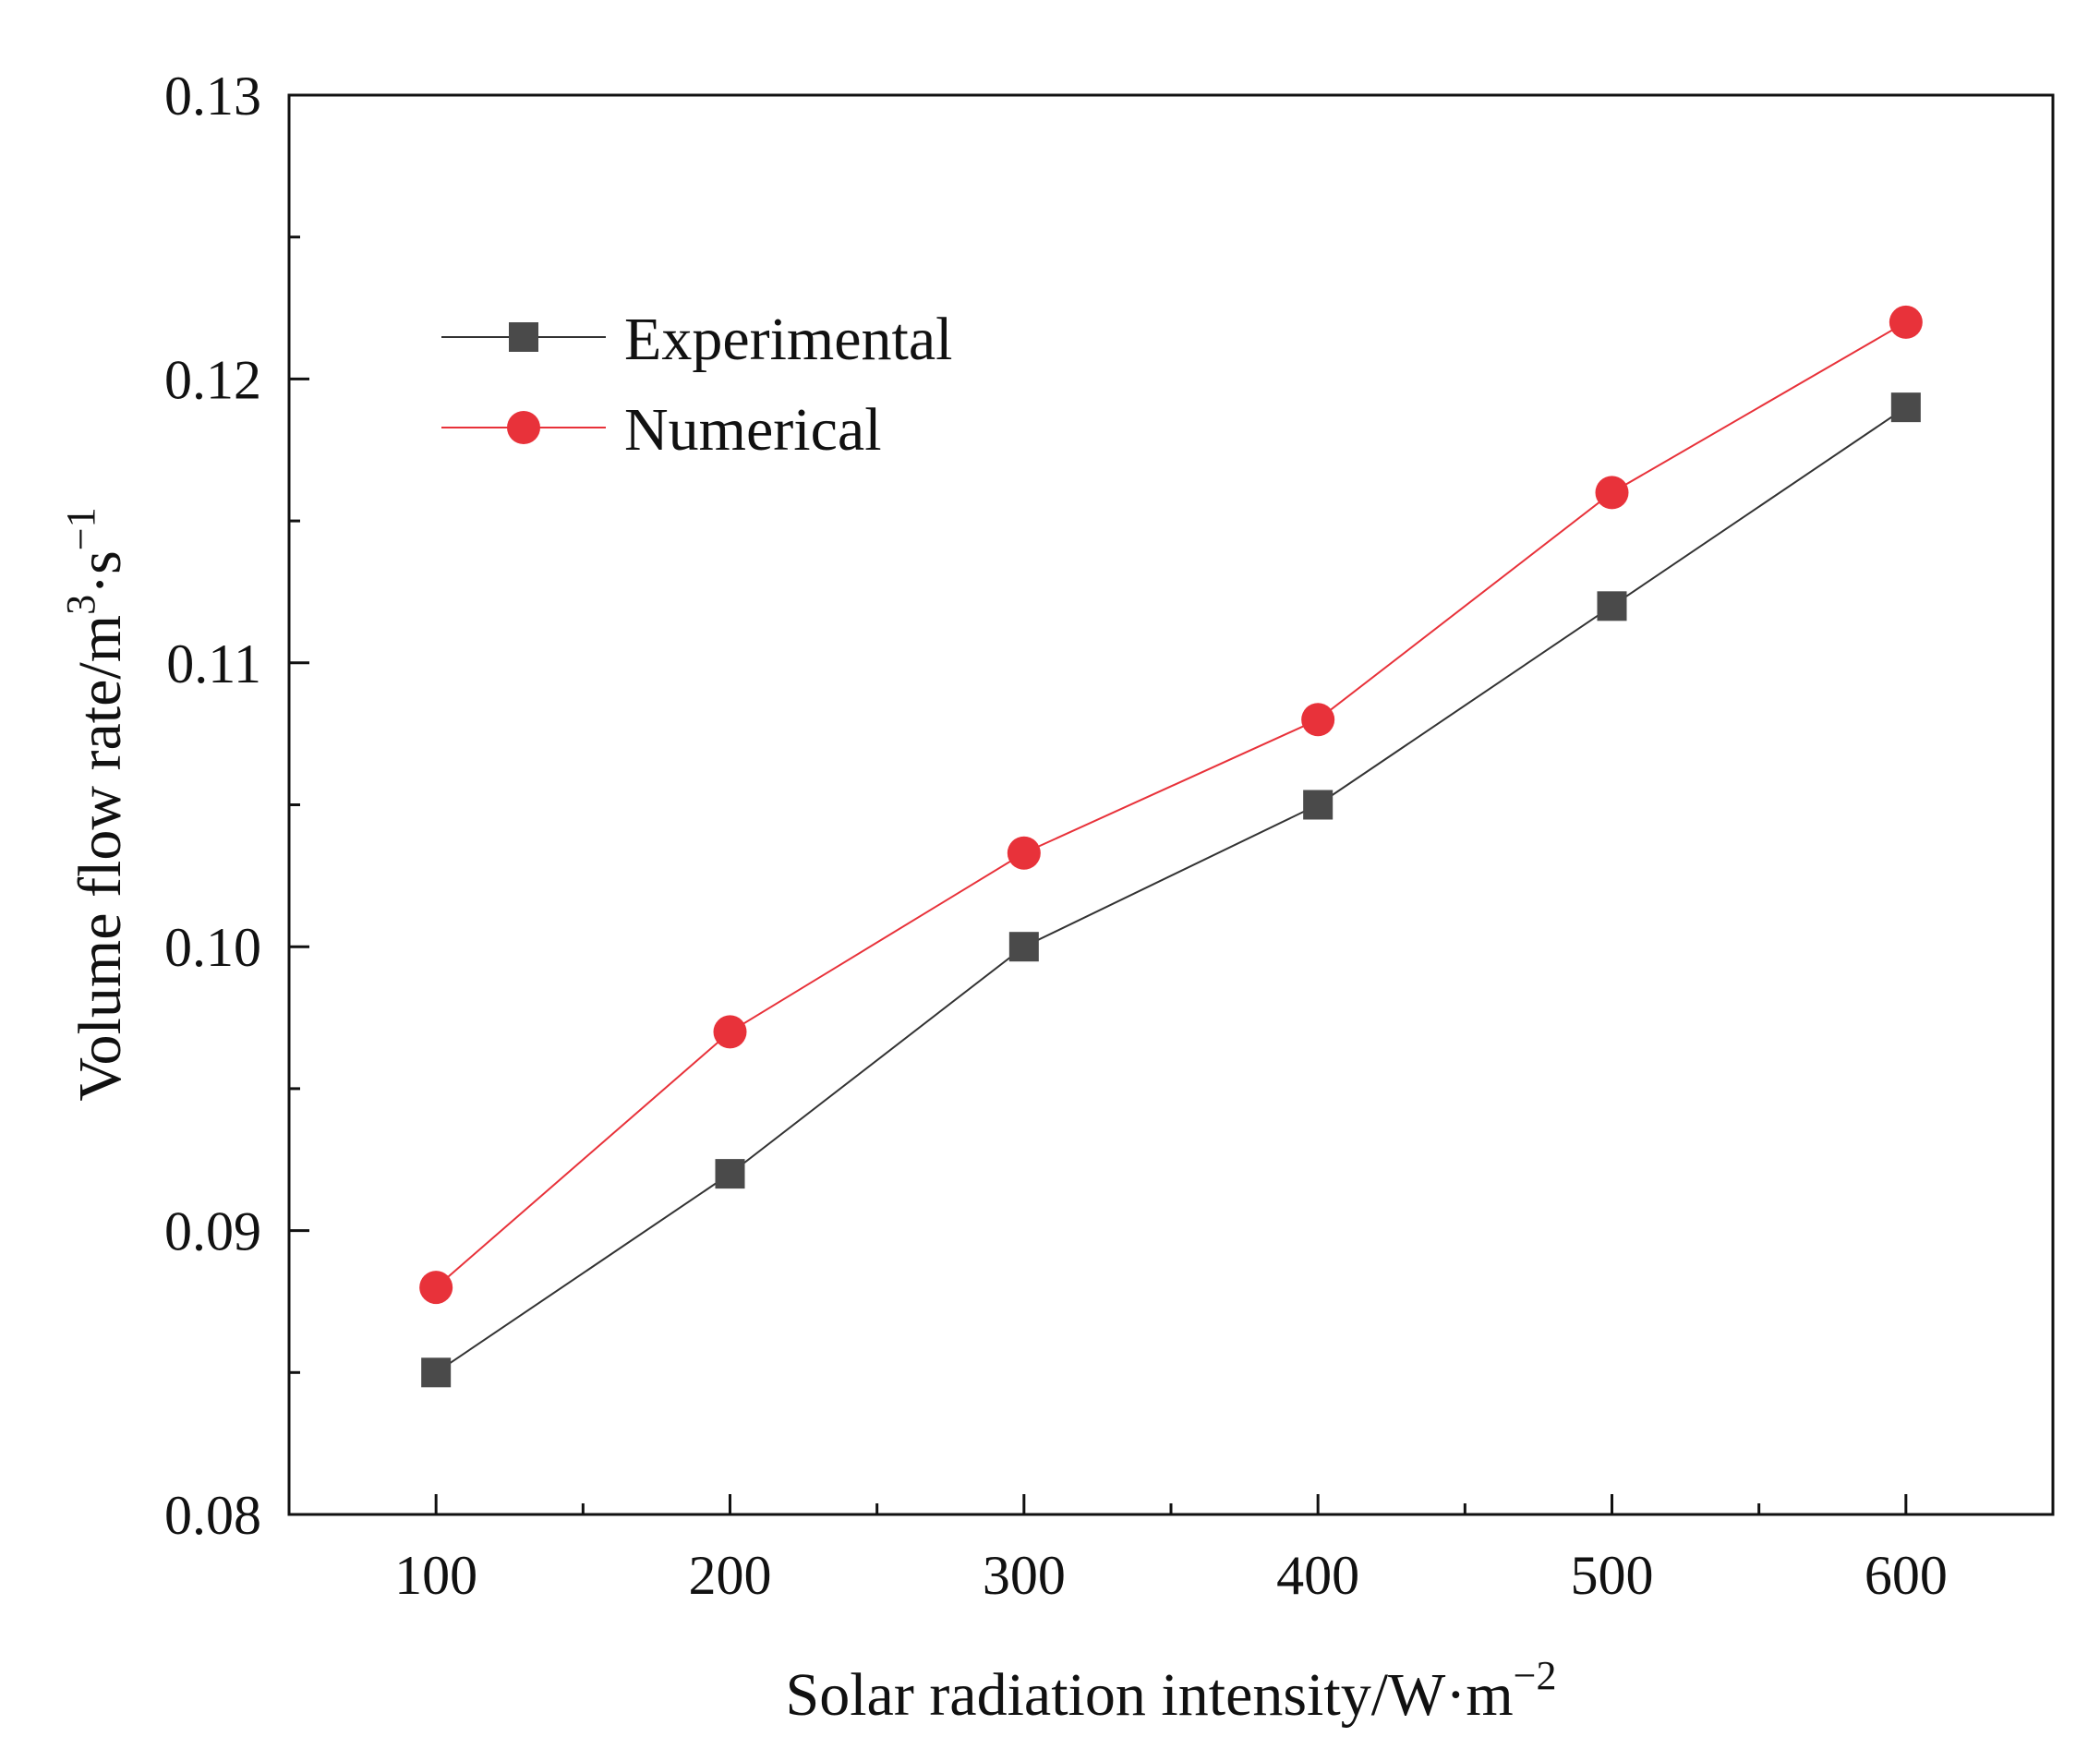 The height and width of the screenshot is (1749, 2100). What do you see at coordinates (80, 528) in the screenshot?
I see `y-axis-label-sup2: −1` at bounding box center [80, 528].